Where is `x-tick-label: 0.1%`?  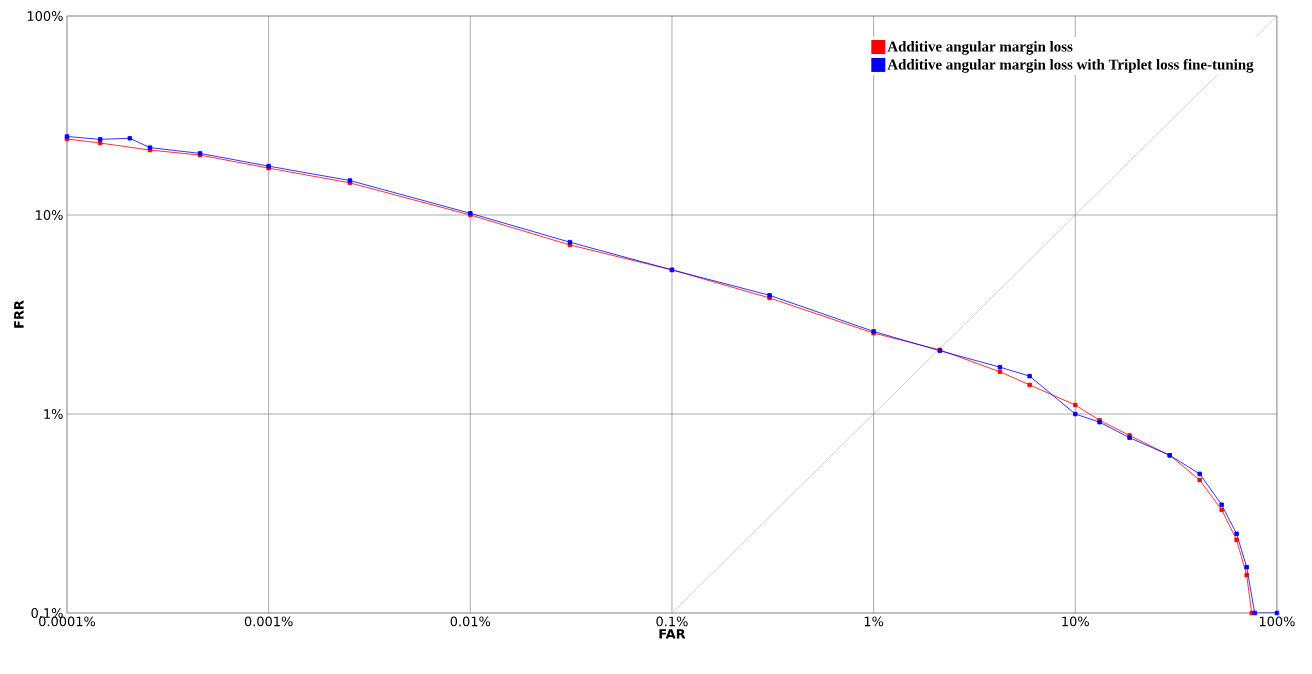 x-tick-label: 0.1% is located at coordinates (672, 621).